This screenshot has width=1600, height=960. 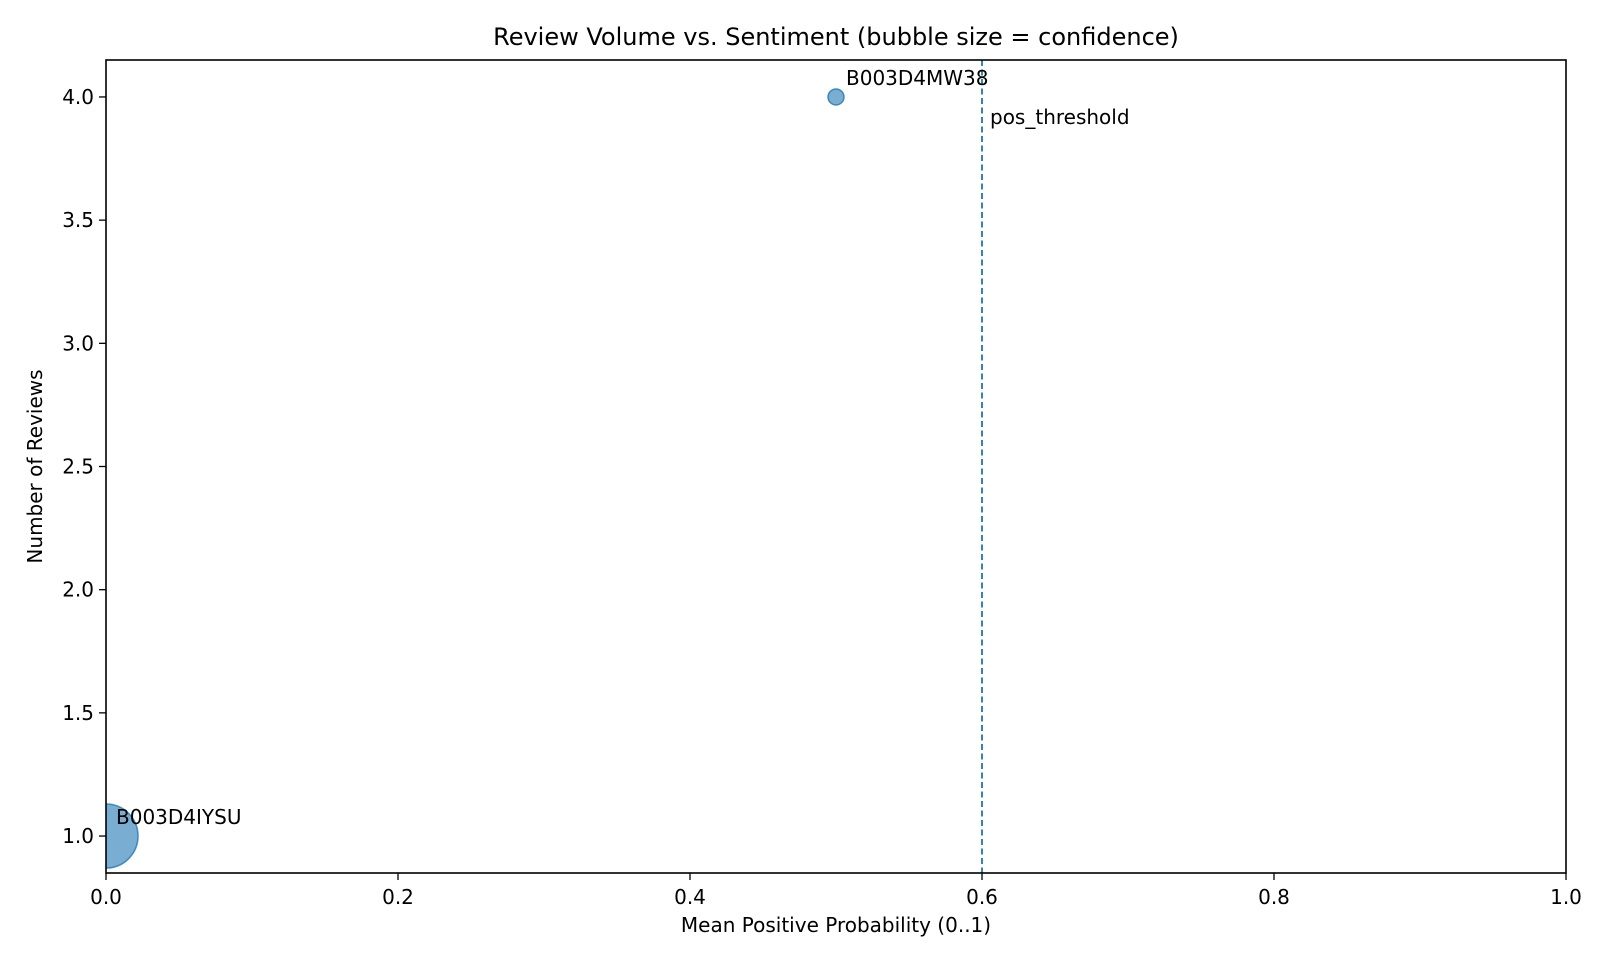 I want to click on y-tick-label: 3.5, so click(x=78, y=220).